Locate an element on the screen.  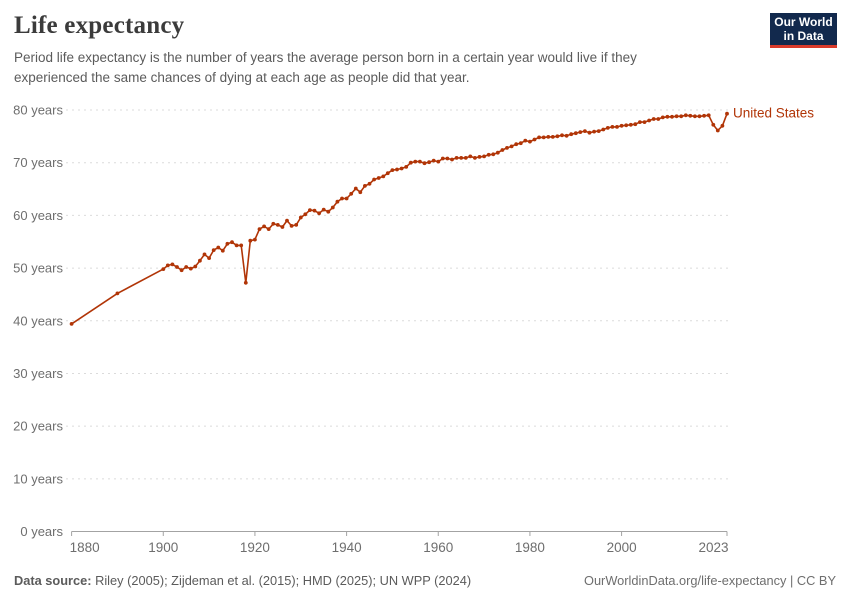
x-axis-tick-label: 1920 is located at coordinates (255, 547).